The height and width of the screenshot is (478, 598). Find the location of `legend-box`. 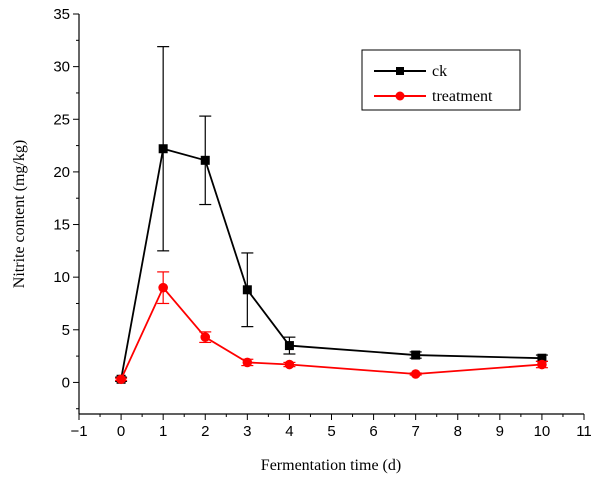

legend-box is located at coordinates (441, 80).